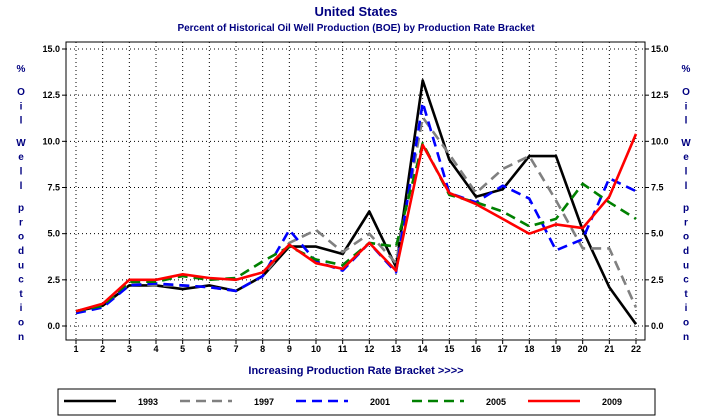 The height and width of the screenshot is (418, 712). I want to click on x-tick-label: 17, so click(503, 349).